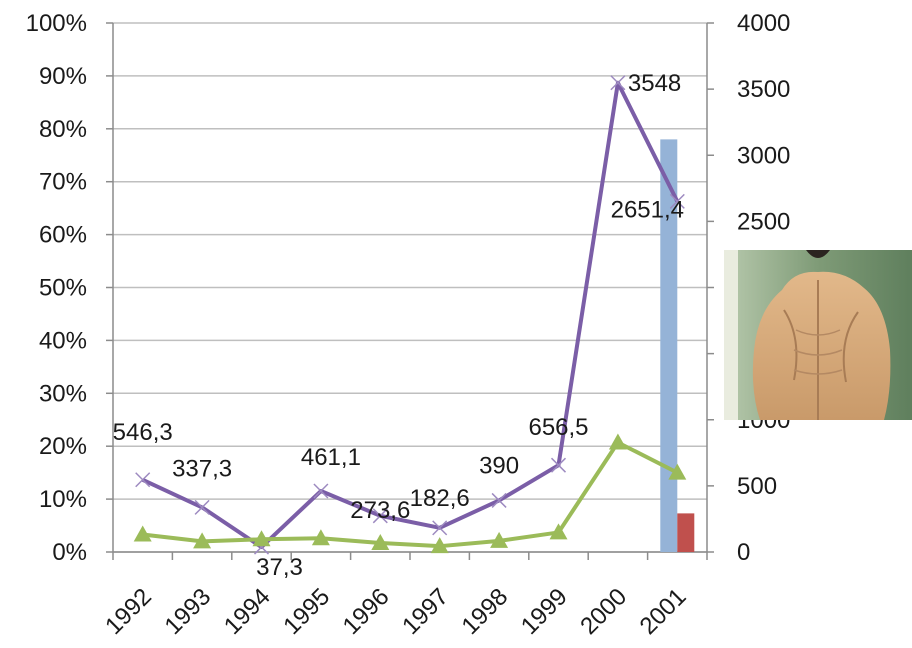  Describe the element at coordinates (763, 221) in the screenshot. I see `right-tick-label: 2500` at that location.